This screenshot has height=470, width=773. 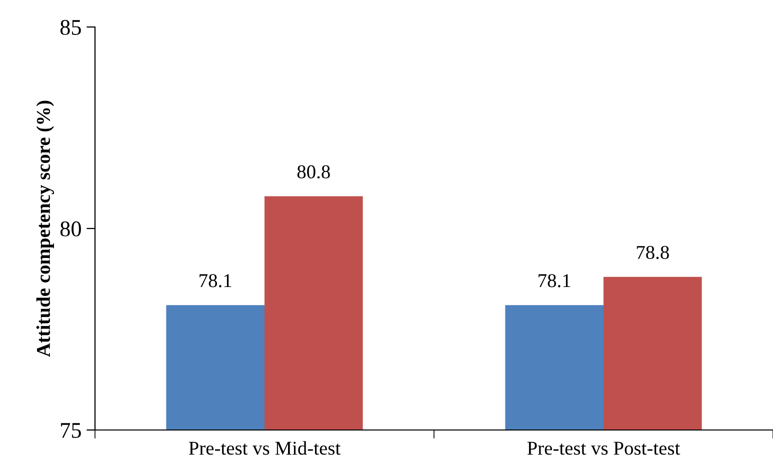 I want to click on x-tick-label: Pre-test vs Post-test, so click(x=603, y=448).